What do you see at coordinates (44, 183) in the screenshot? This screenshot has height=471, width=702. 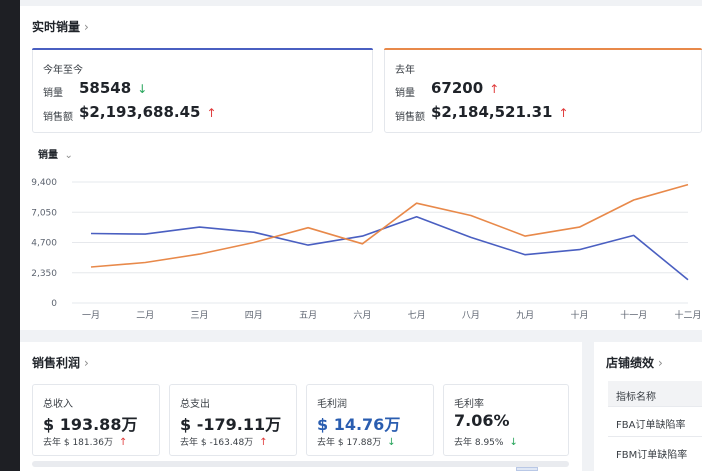 I see `y-tick-label: 9,400` at bounding box center [44, 183].